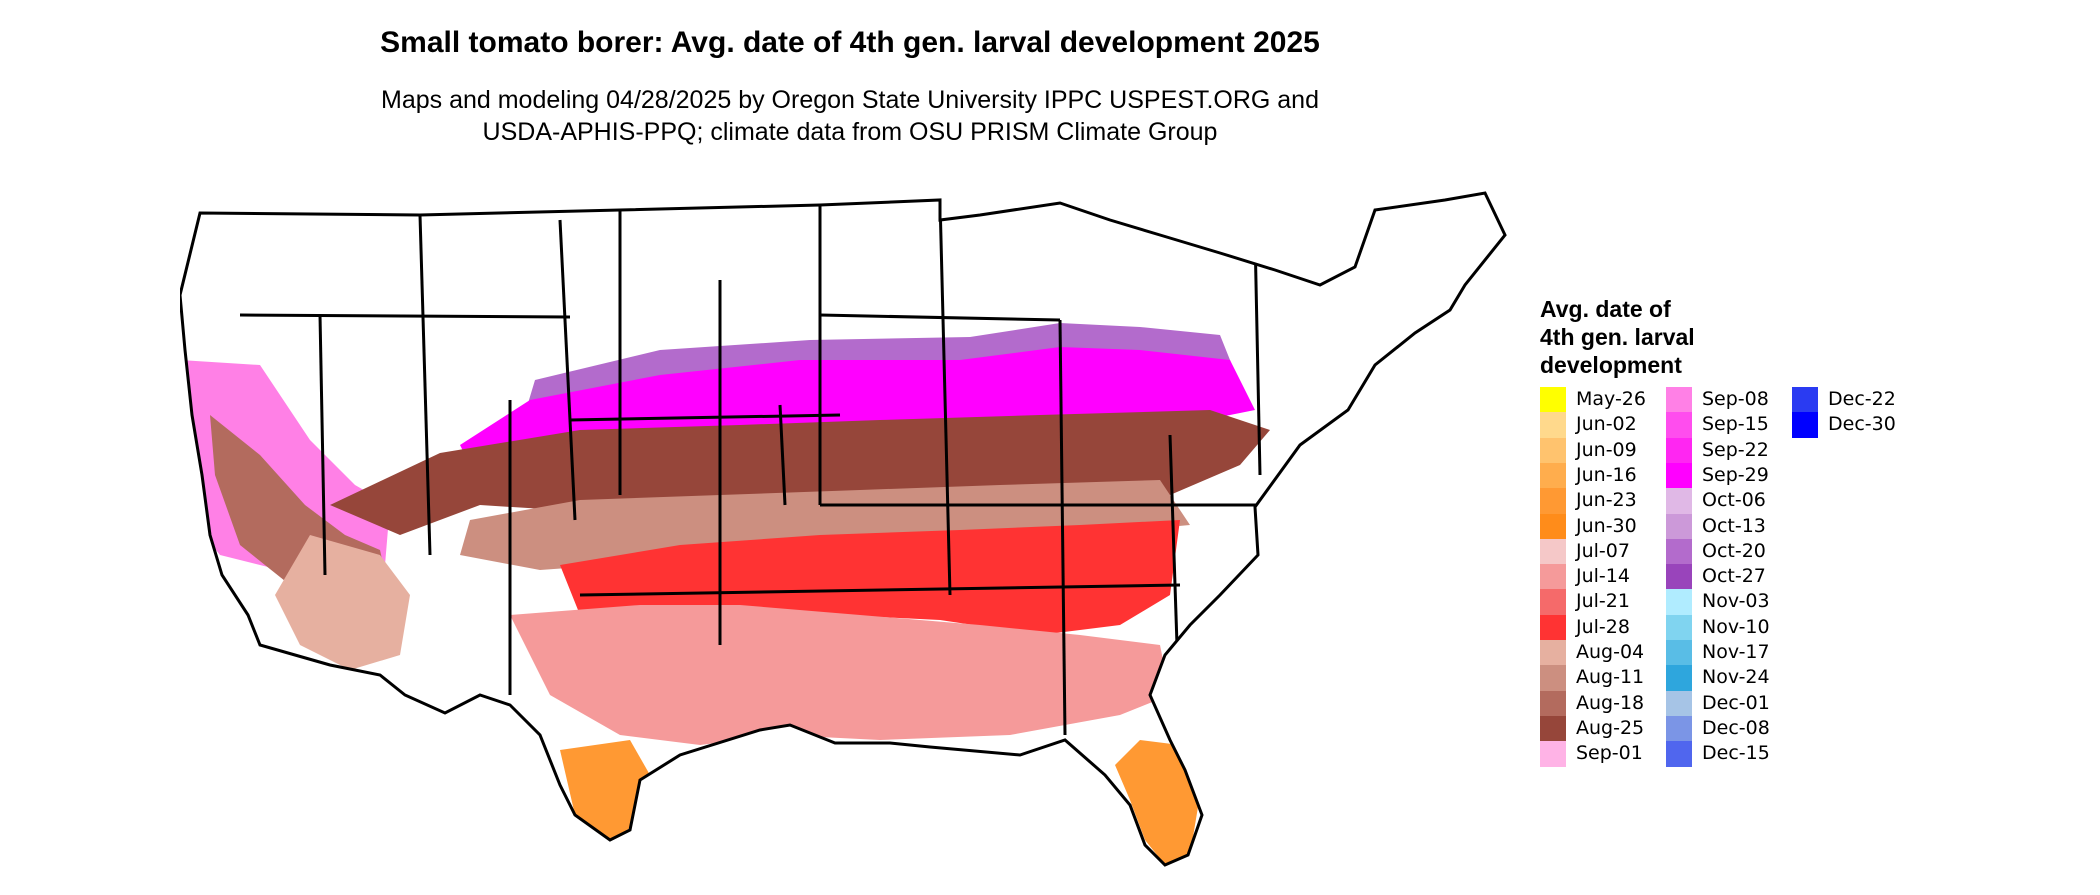 This screenshot has height=895, width=2100. What do you see at coordinates (1606, 449) in the screenshot?
I see `legend-label: Jun-09` at bounding box center [1606, 449].